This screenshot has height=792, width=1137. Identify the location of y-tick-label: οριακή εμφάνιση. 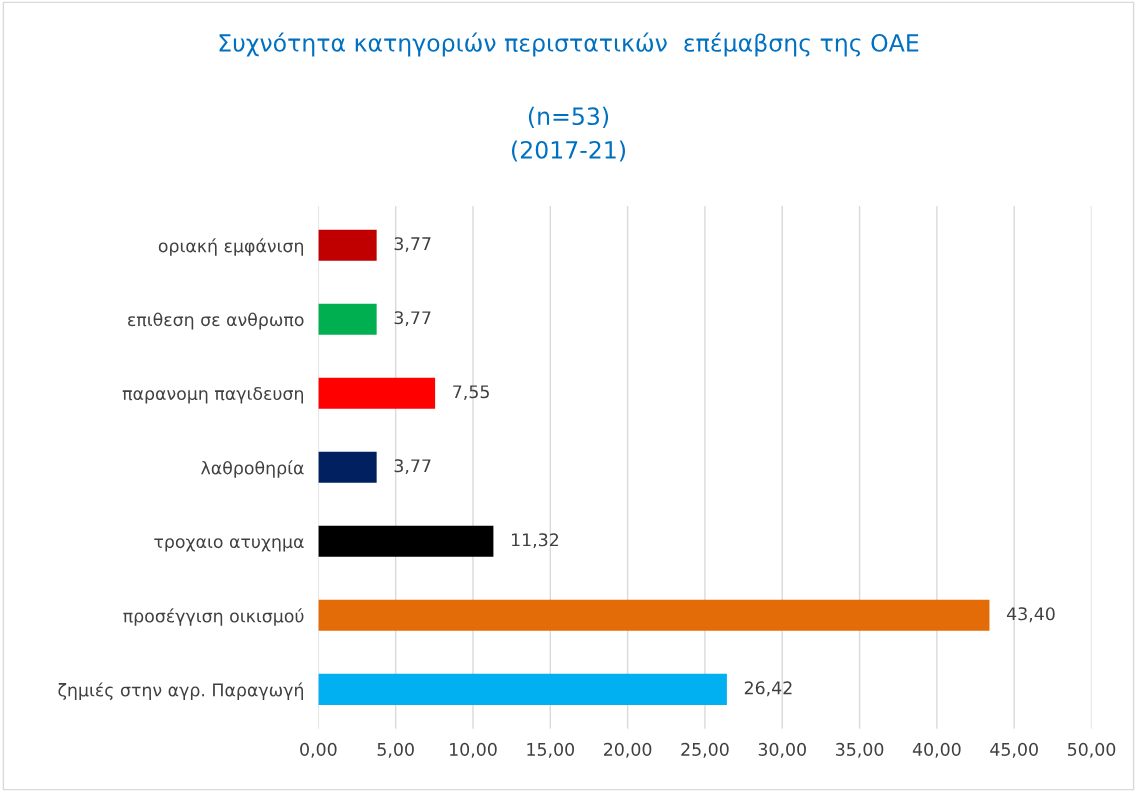
(230, 247).